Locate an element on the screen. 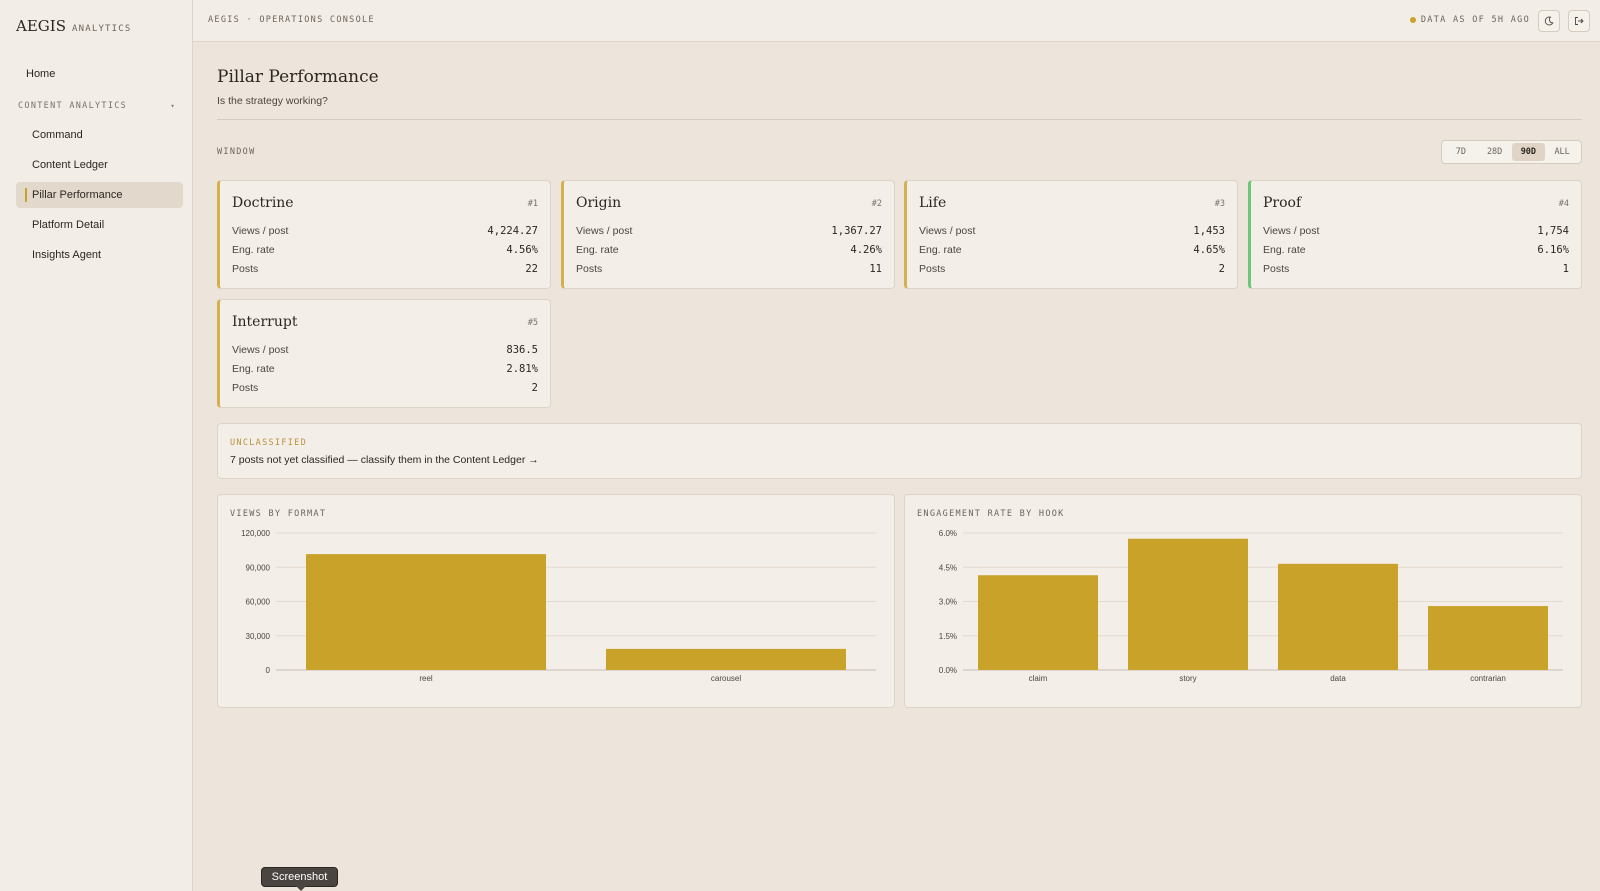 Image resolution: width=1600 pixels, height=891 pixels. metric-eng-row: Eng. rate 6.16% is located at coordinates (1416, 250).